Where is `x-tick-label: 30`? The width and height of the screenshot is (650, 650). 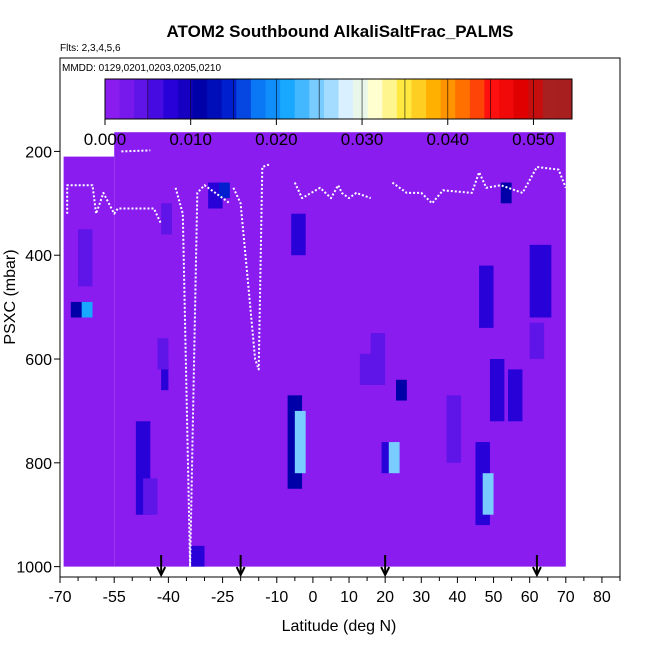 x-tick-label: 30 is located at coordinates (421, 597).